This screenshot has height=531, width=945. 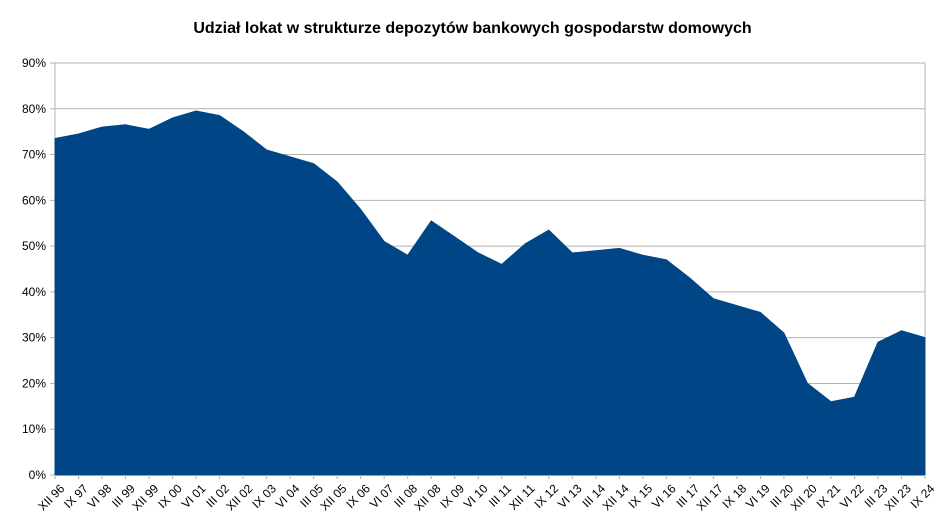 I want to click on x-tick-label: IX 12, so click(x=546, y=496).